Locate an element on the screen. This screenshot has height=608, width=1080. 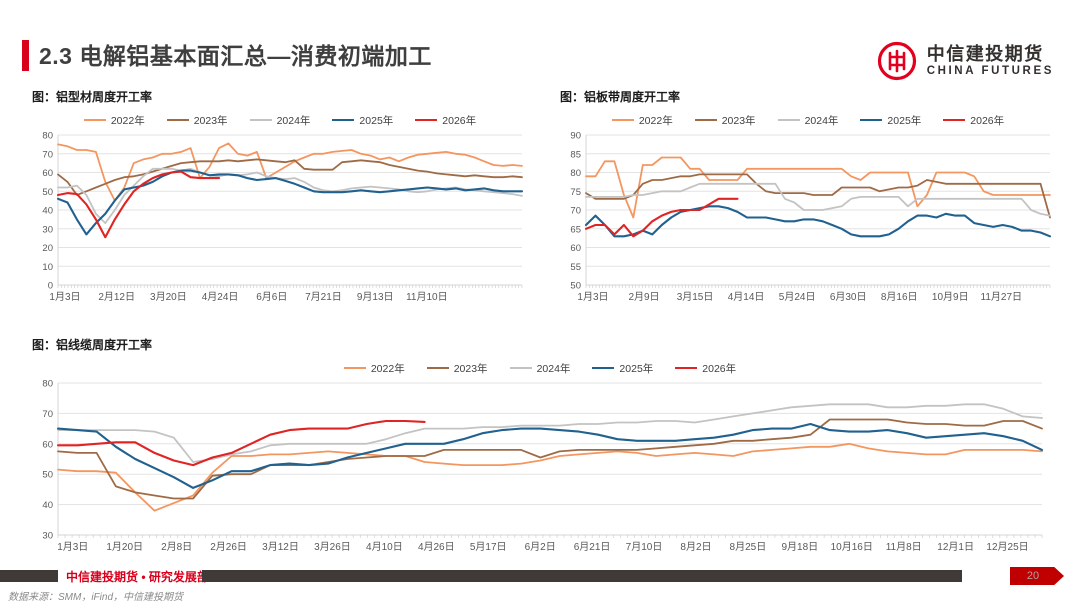
svg-text: 11月10日 is located at coordinates (427, 297).